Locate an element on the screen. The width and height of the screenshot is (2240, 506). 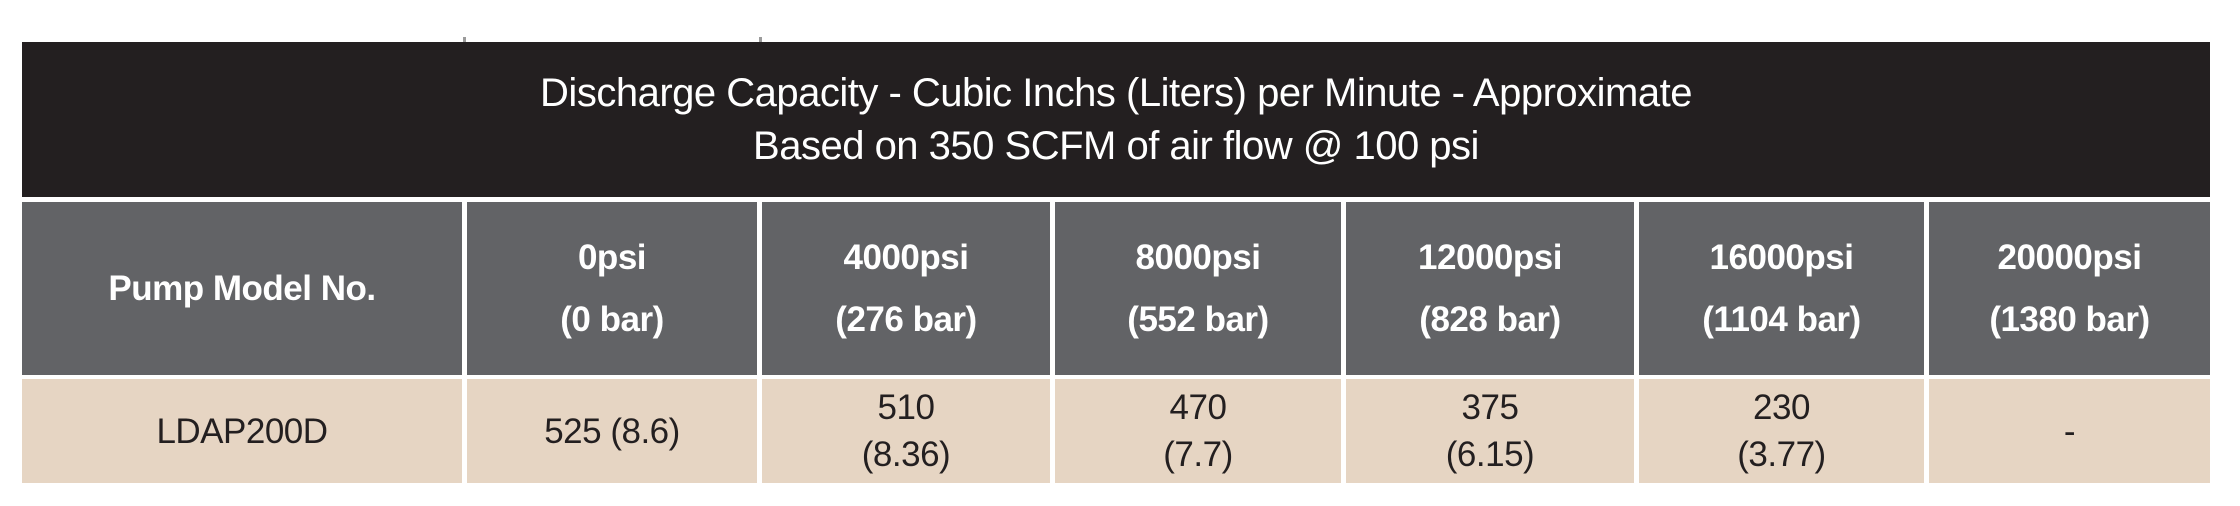
header-cell-pump-model: Pump Model No. is located at coordinates (242, 288).